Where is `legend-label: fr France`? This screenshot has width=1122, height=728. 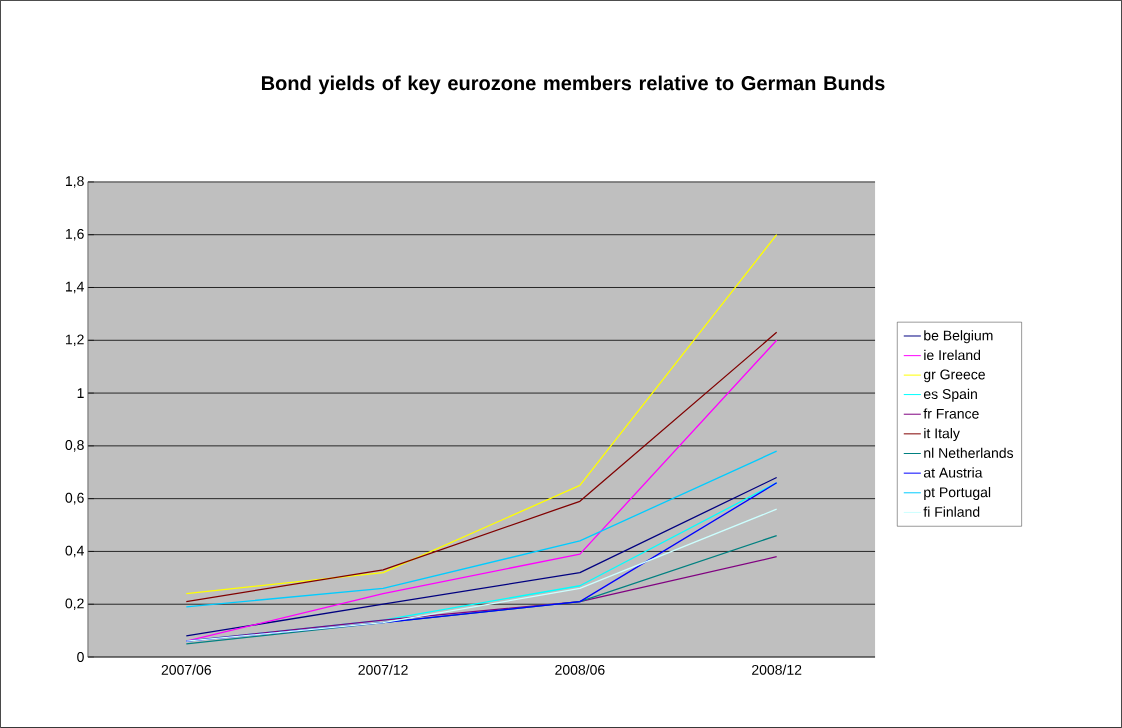
legend-label: fr France is located at coordinates (951, 413).